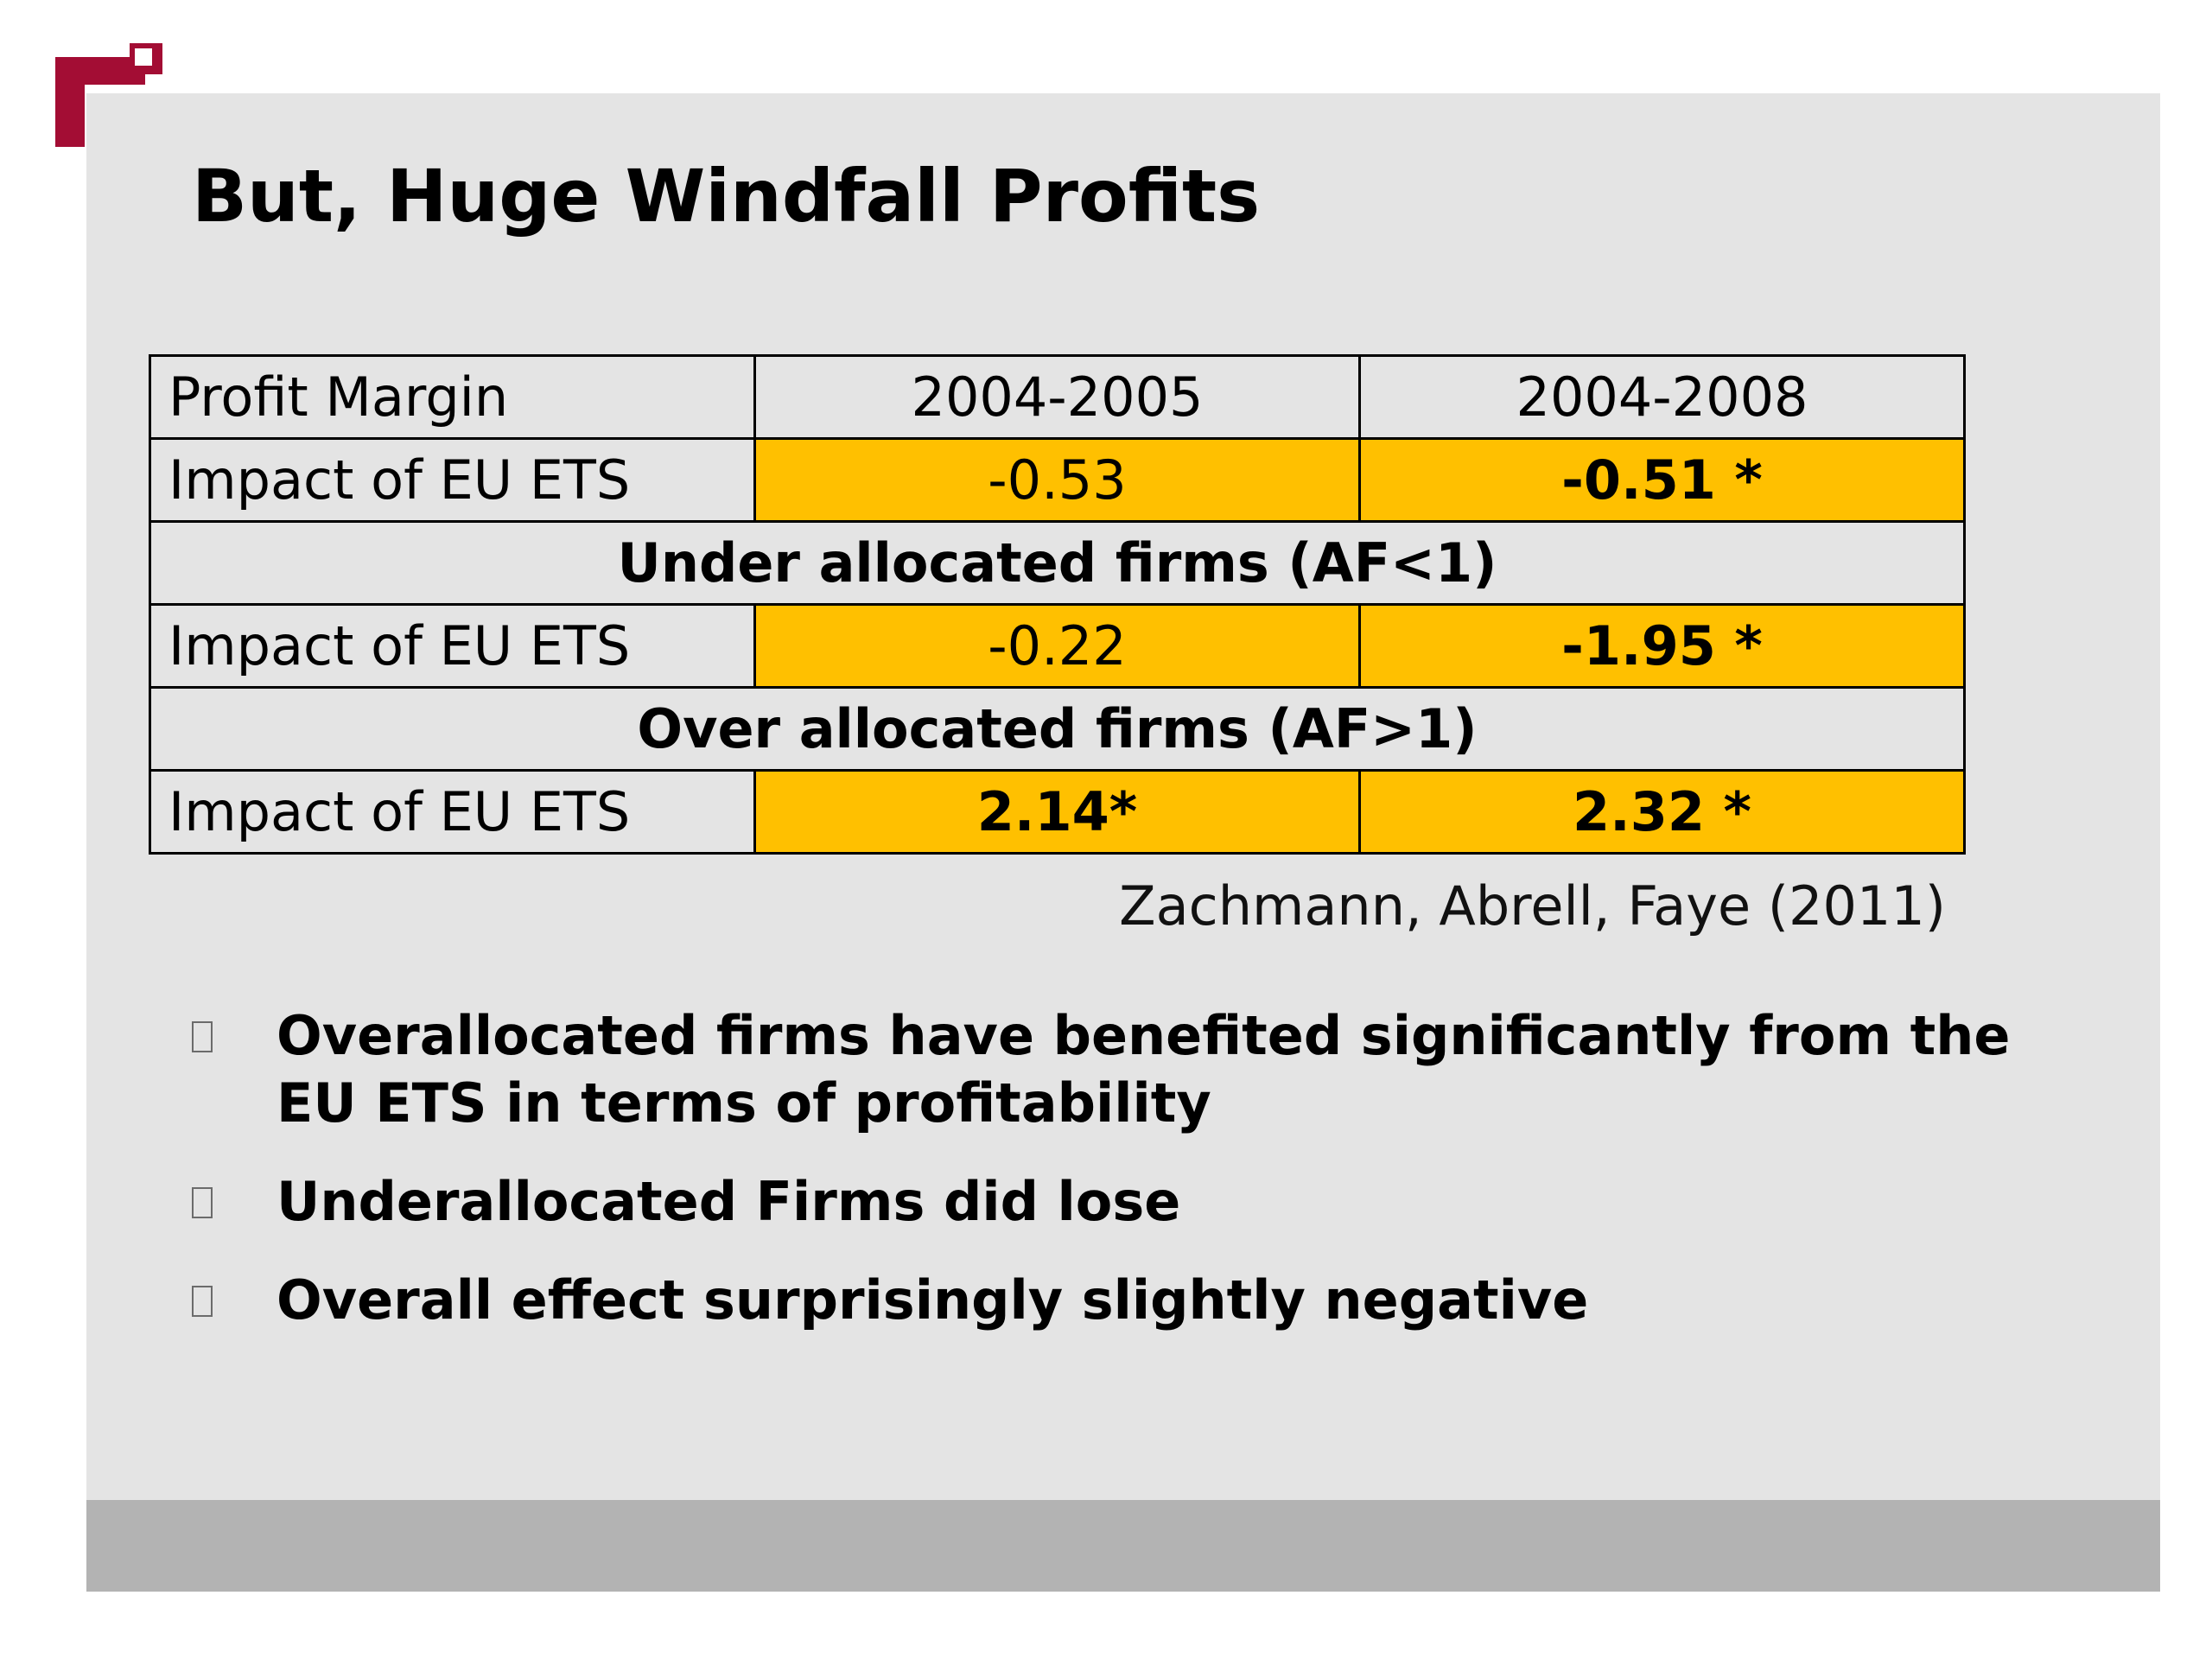 The image size is (2212, 1659). What do you see at coordinates (1662, 812) in the screenshot?
I see `value-cell-significant: 2.32 *` at bounding box center [1662, 812].